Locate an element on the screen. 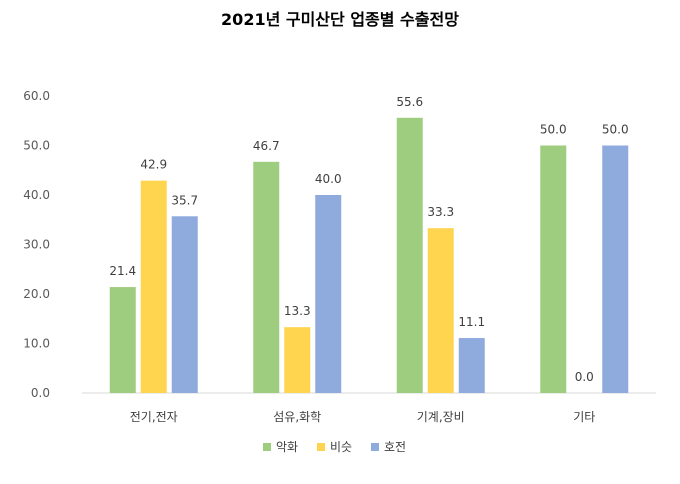 The height and width of the screenshot is (484, 680). y-tick-label: 0.0 is located at coordinates (40, 393).